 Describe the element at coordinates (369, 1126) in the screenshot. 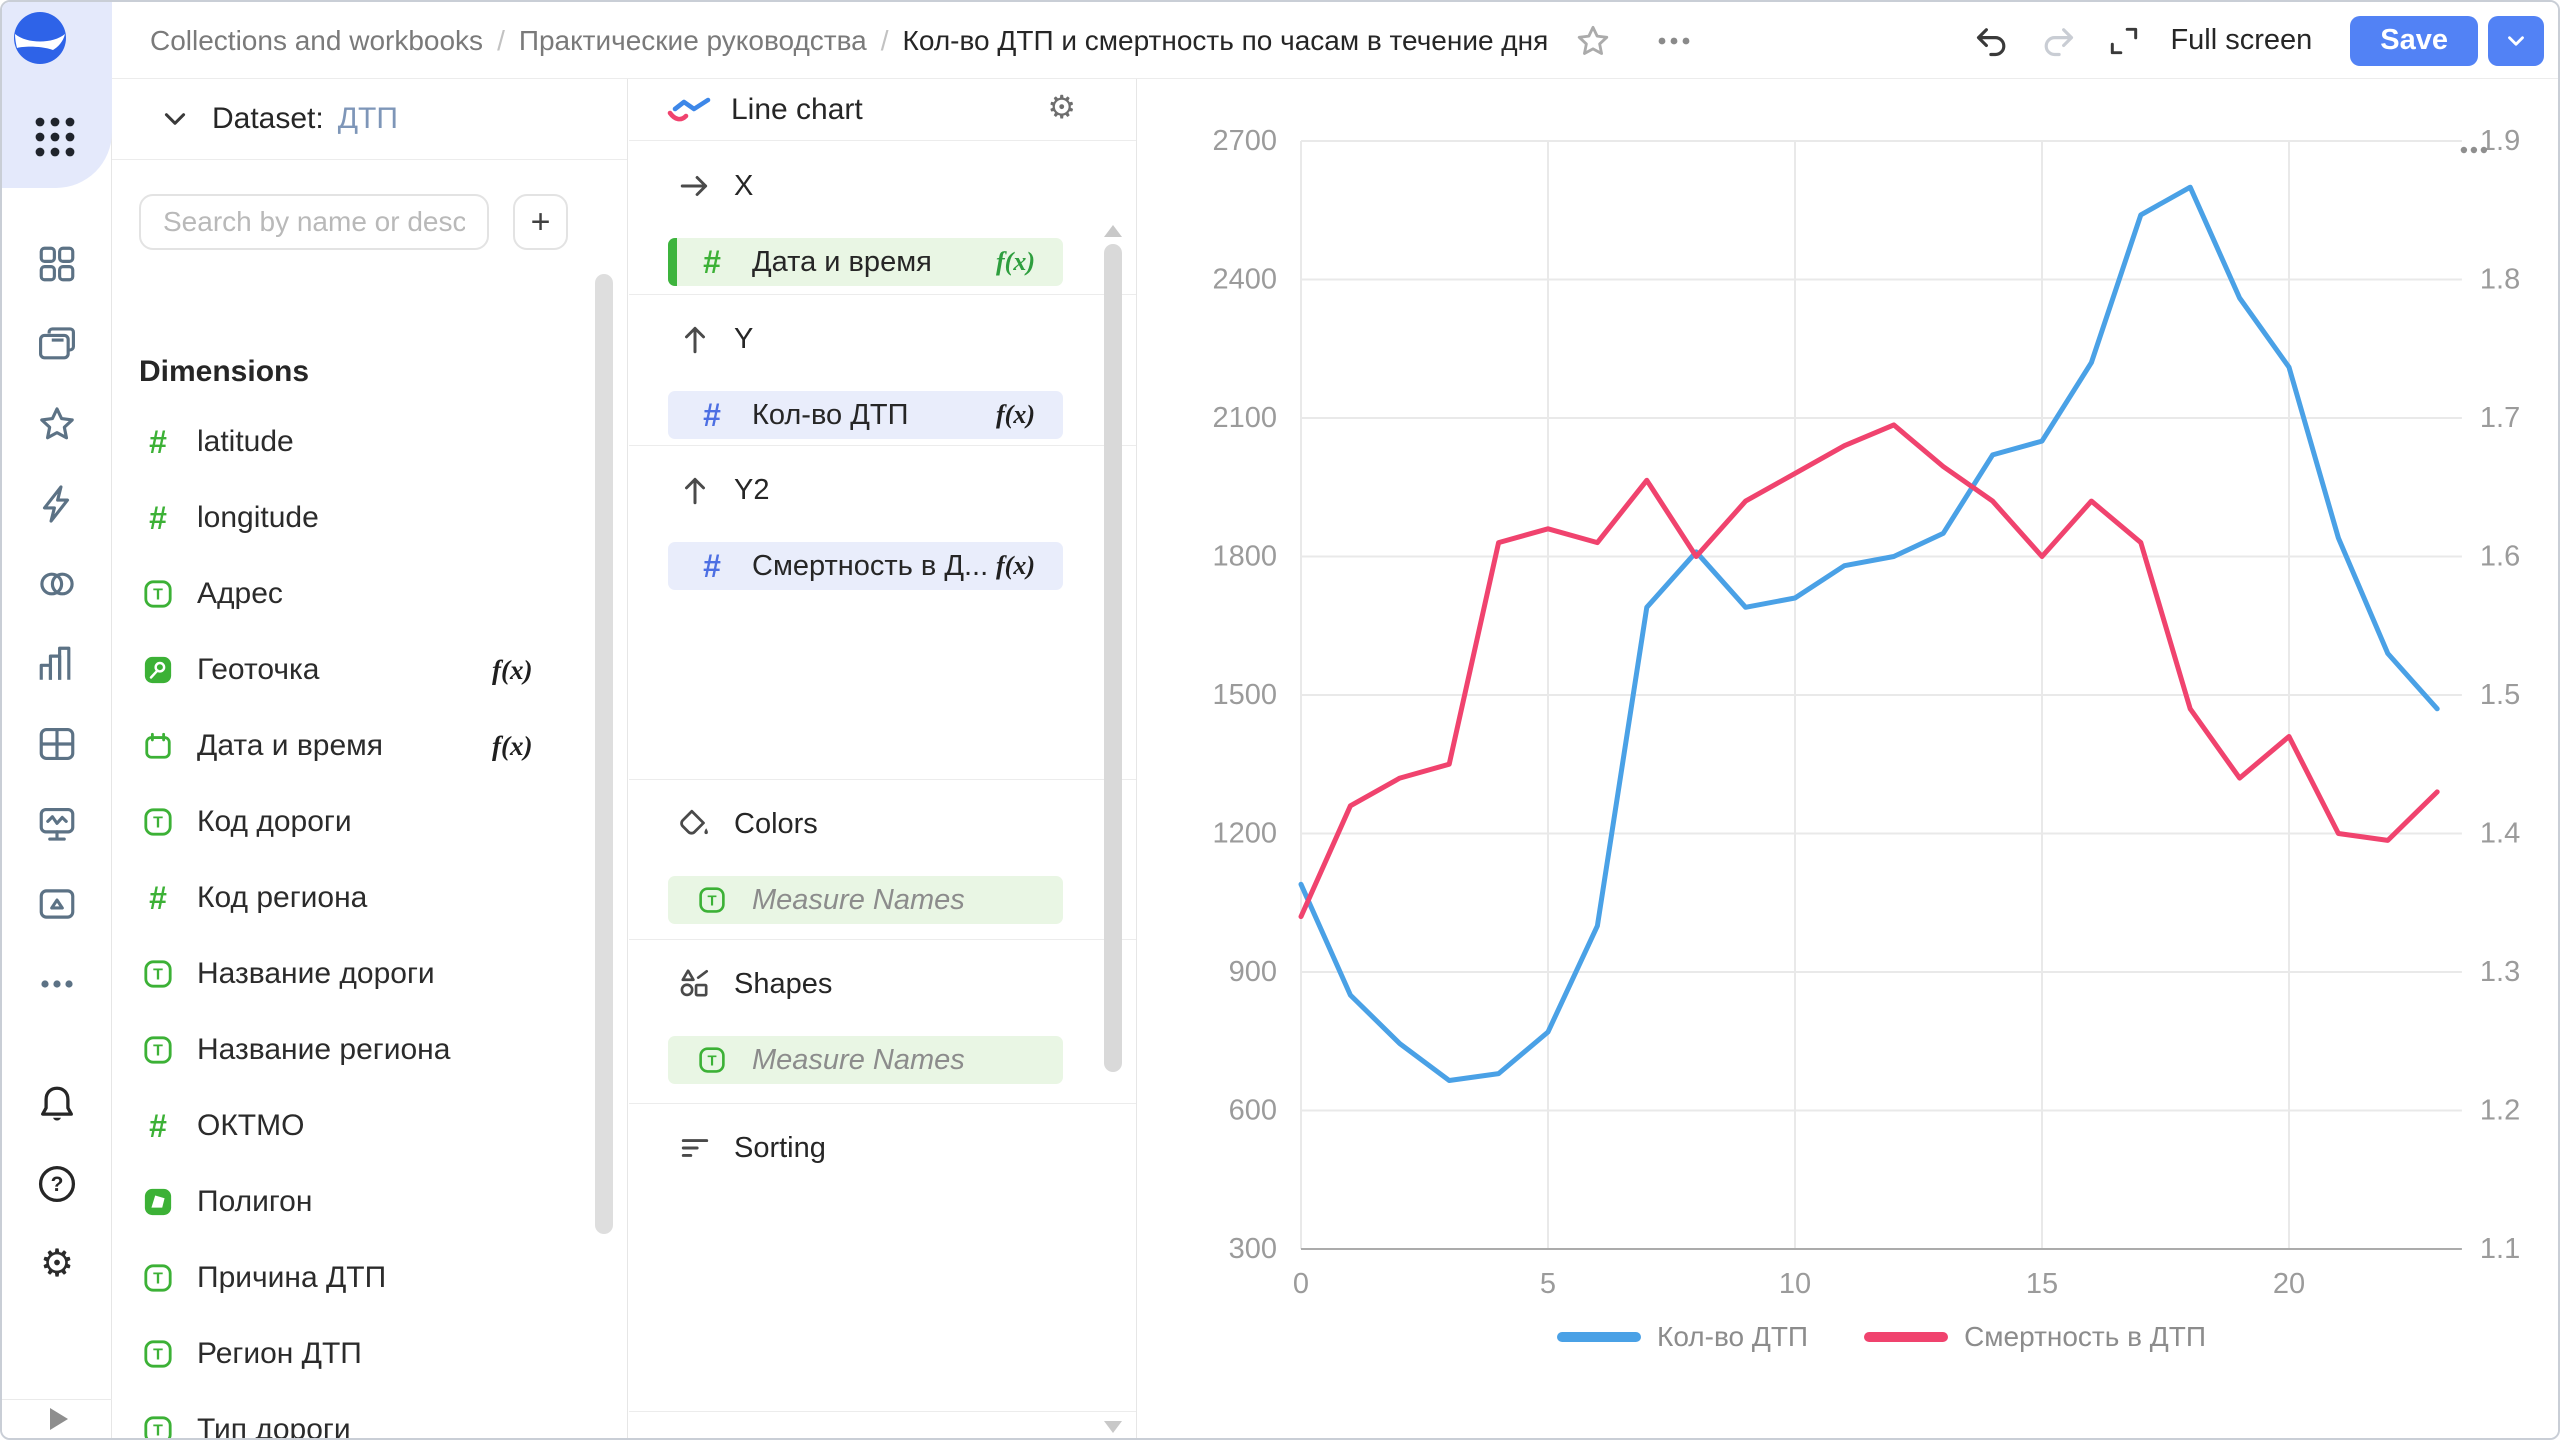

I see `field-item: # ОКТМО` at that location.